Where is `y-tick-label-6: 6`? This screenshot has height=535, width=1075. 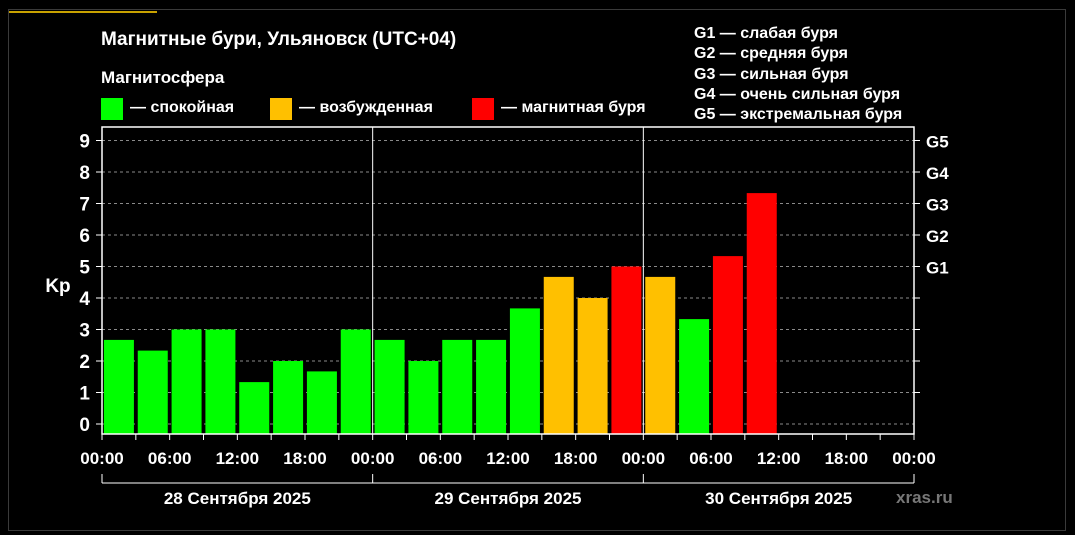
y-tick-label-6: 6 is located at coordinates (84, 236).